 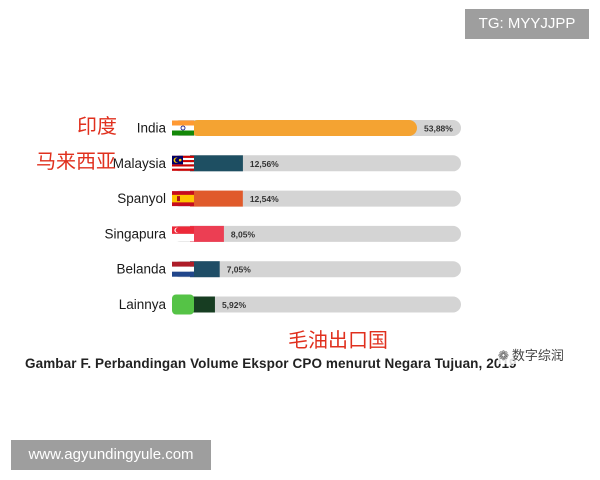 I want to click on annotation-india: 印度, so click(x=97, y=126).